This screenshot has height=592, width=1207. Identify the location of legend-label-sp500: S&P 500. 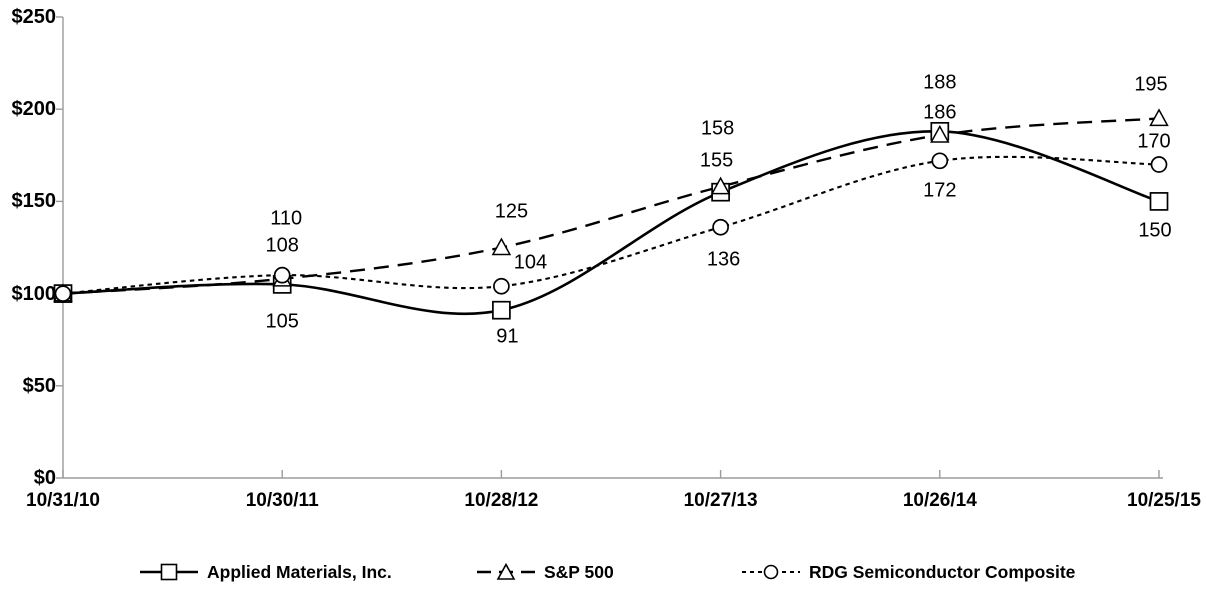
(579, 571).